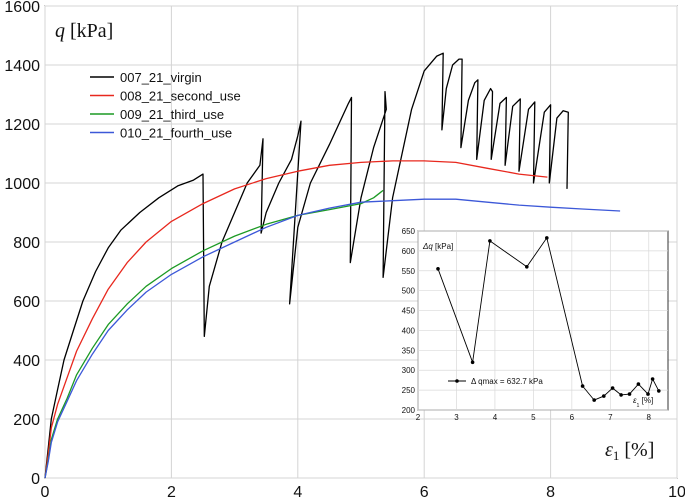 This screenshot has width=685, height=503. I want to click on y-tick-label: 600, so click(26, 302).